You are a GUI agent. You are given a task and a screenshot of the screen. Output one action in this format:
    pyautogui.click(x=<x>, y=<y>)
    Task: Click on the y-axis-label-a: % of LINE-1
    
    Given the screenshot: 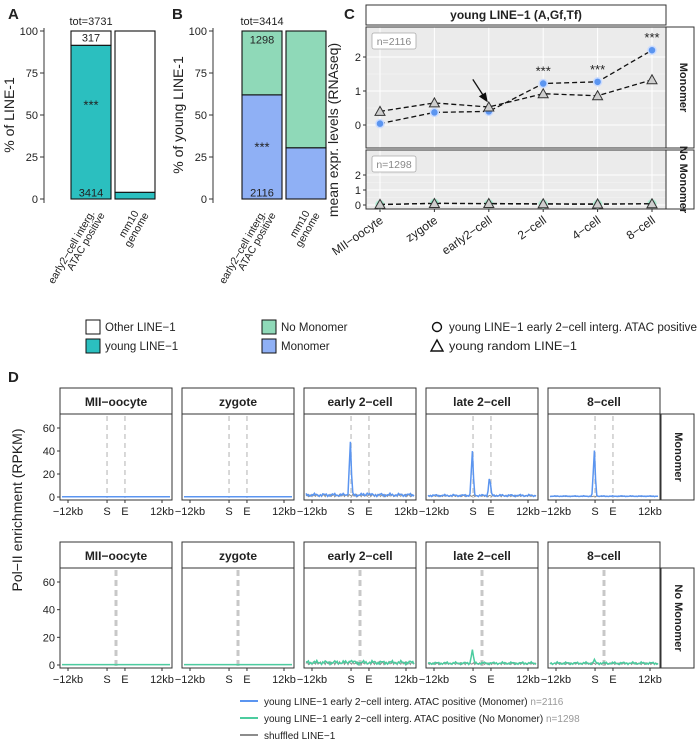 What is the action you would take?
    pyautogui.click(x=9, y=115)
    